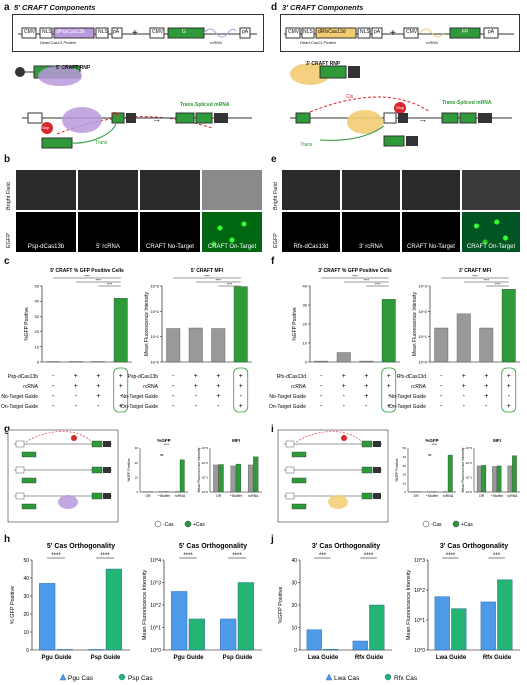 This screenshot has height=685, width=527. What do you see at coordinates (273, 261) in the screenshot?
I see `panel-f-letter: f` at bounding box center [273, 261].